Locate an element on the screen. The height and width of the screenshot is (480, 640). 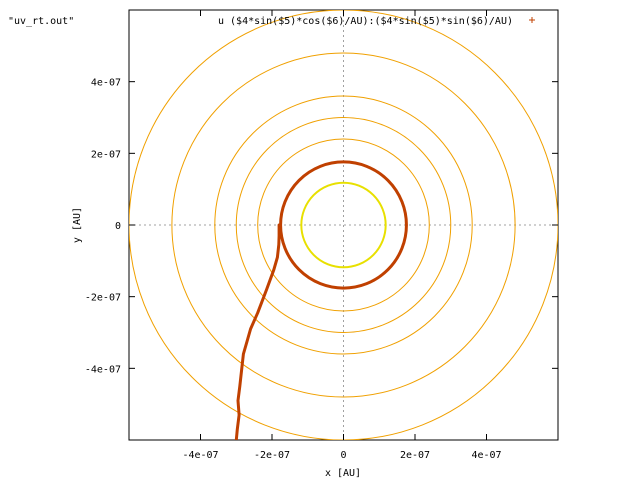
y-tick-label: 2e-07 is located at coordinates (106, 154).